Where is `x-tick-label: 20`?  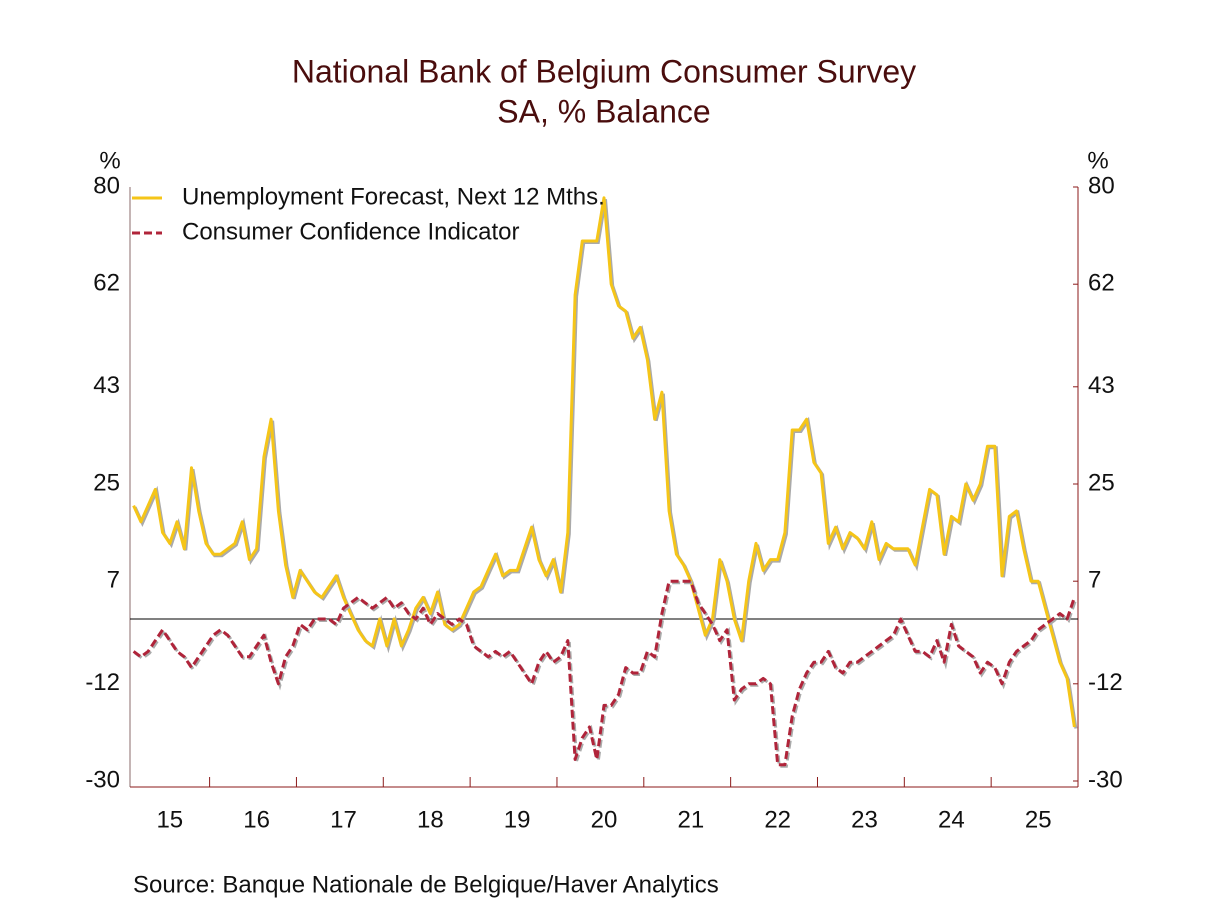
x-tick-label: 20 is located at coordinates (604, 819).